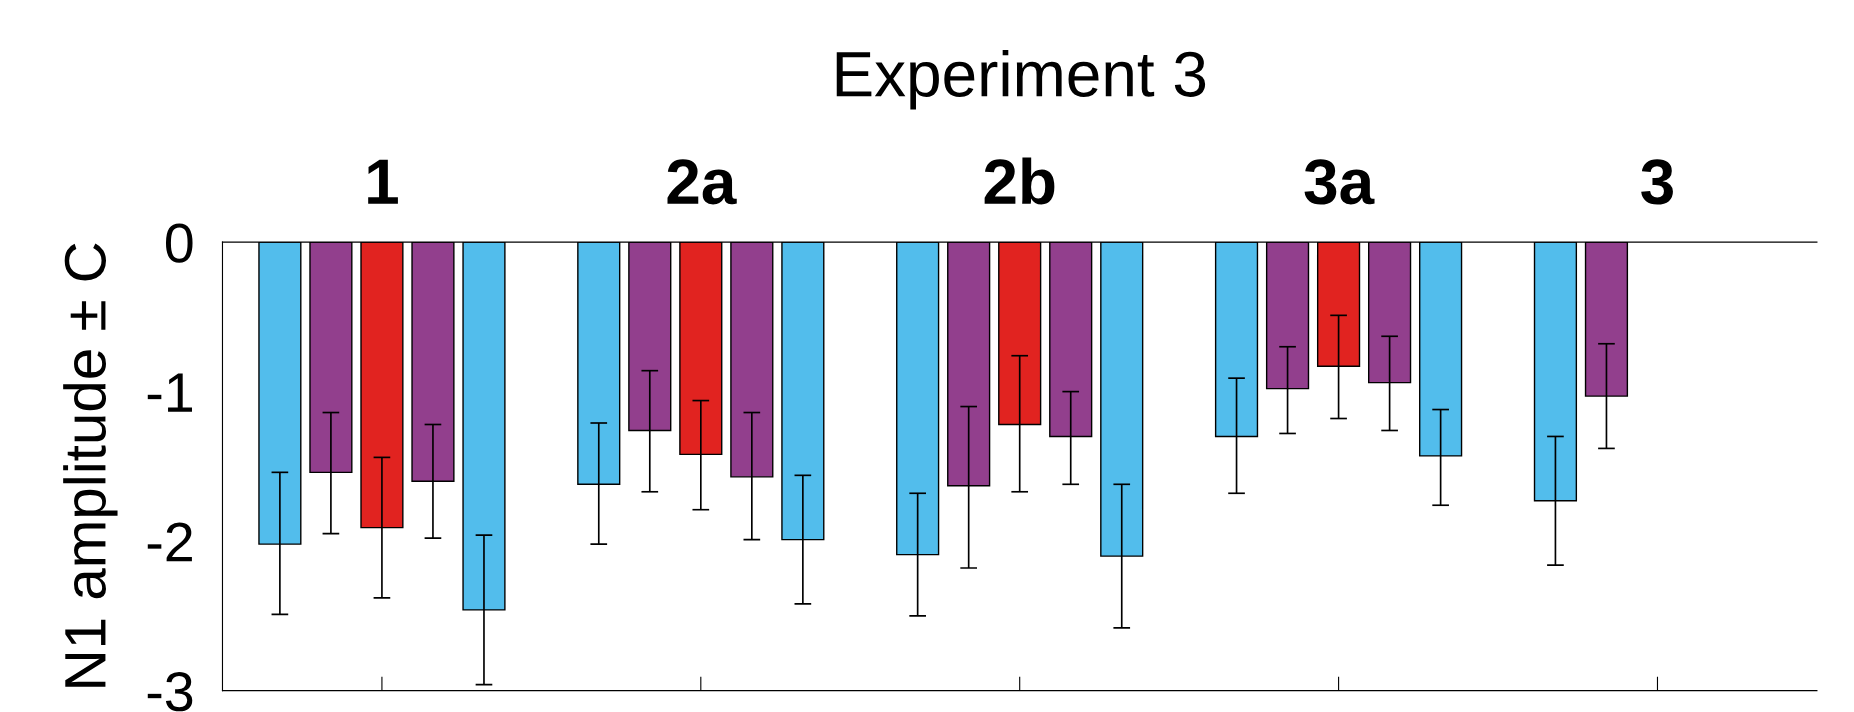 The width and height of the screenshot is (1854, 712). I want to click on x-tick-label: 1, so click(383, 181).